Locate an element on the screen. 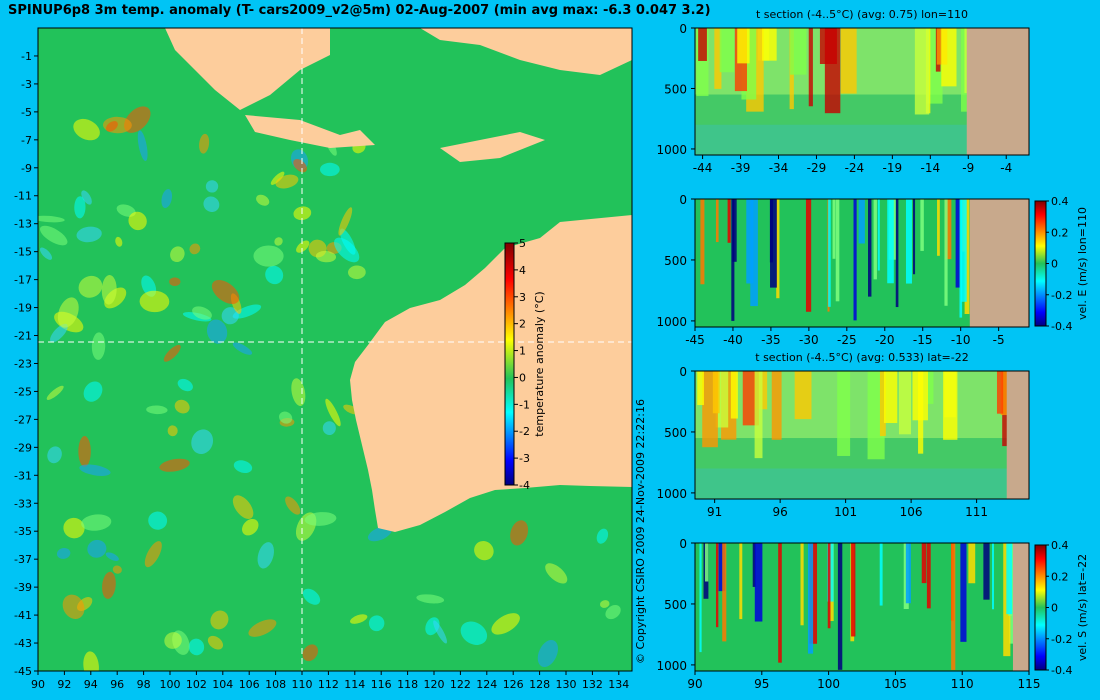 This screenshot has height=700, width=1100. section-field is located at coordinates (862, 263).